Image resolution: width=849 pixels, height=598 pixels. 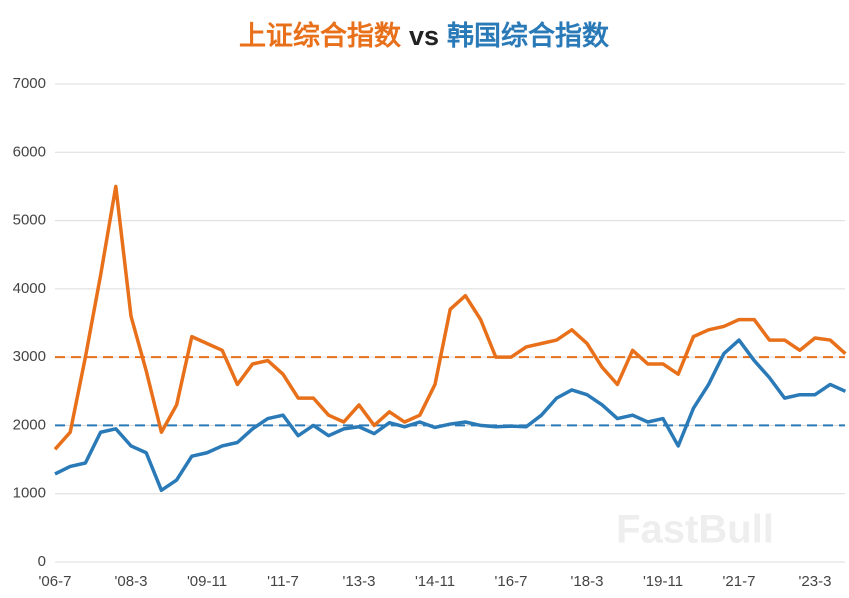 I want to click on x-tick-label: '19-11, so click(x=663, y=581).